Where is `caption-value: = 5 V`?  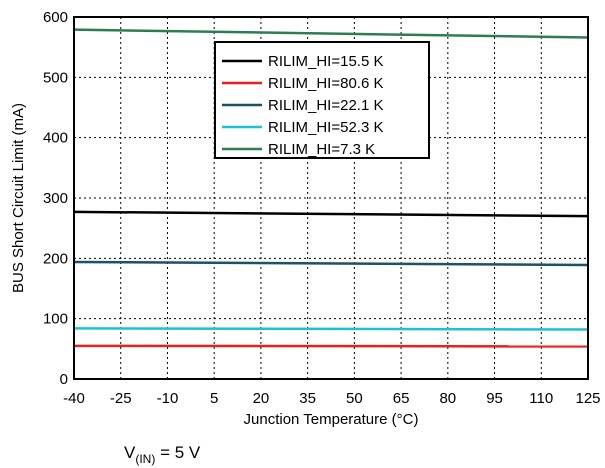
caption-value: = 5 V is located at coordinates (178, 452).